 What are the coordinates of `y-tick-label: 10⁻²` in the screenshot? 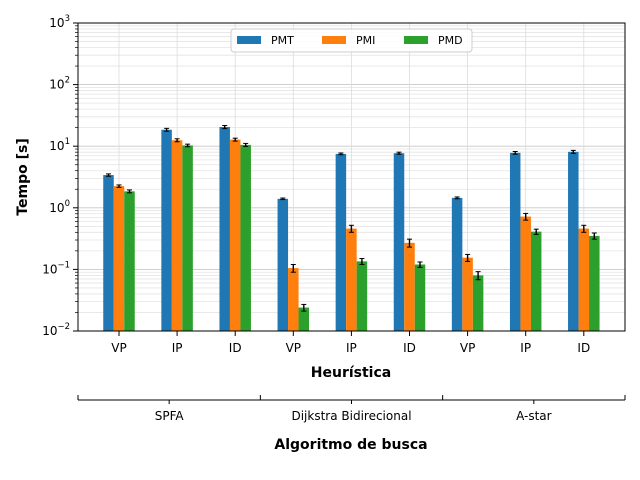 It's located at (56, 330).